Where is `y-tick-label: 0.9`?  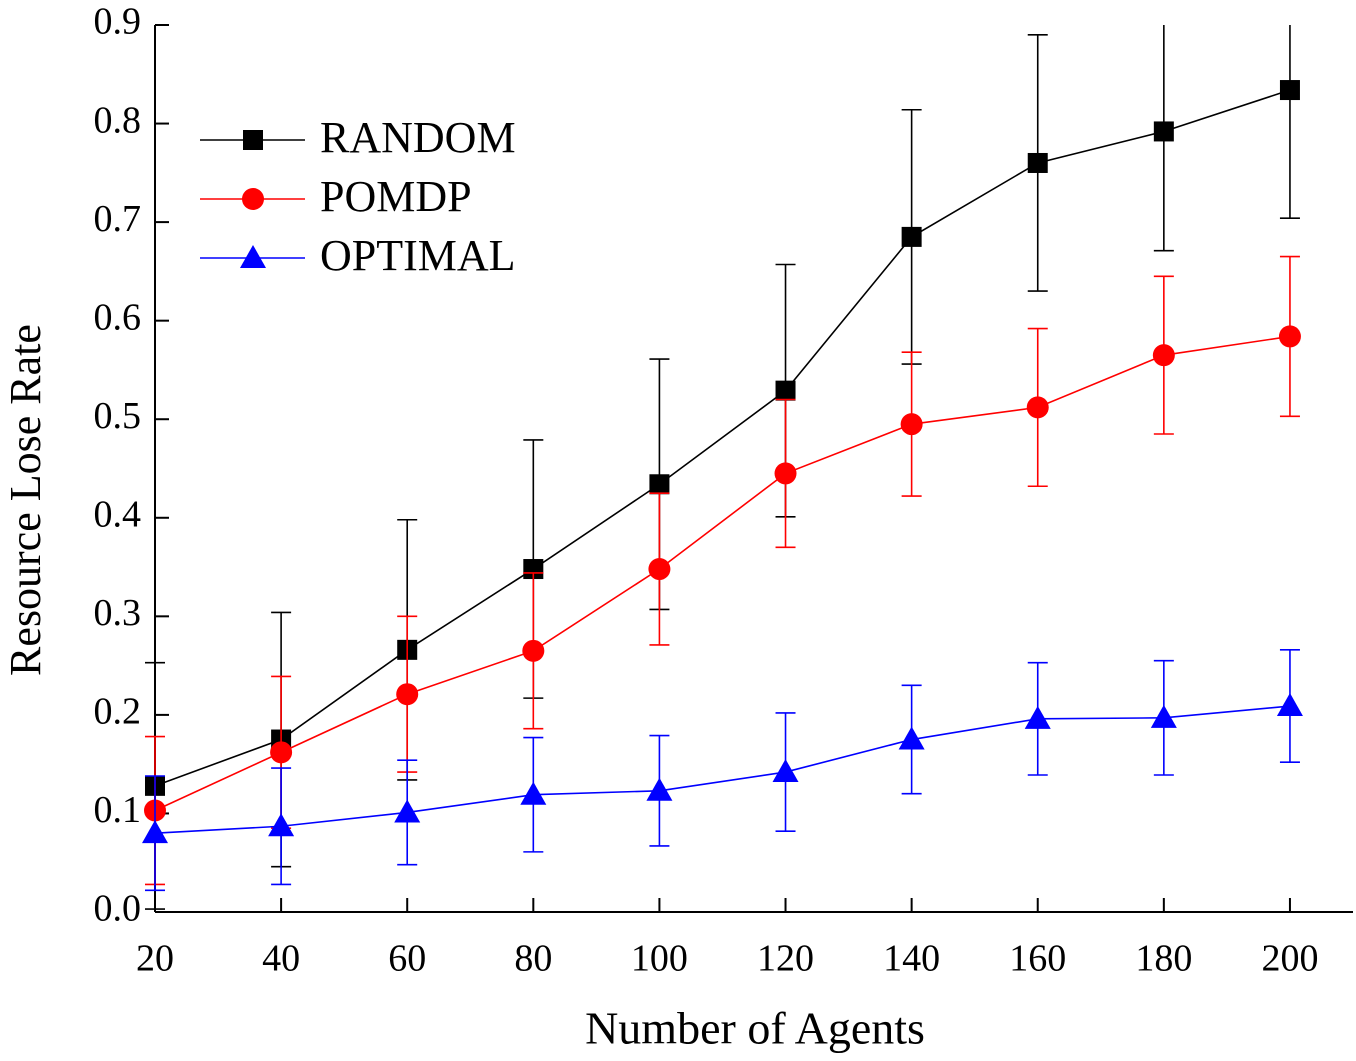
y-tick-label: 0.9 is located at coordinates (118, 22).